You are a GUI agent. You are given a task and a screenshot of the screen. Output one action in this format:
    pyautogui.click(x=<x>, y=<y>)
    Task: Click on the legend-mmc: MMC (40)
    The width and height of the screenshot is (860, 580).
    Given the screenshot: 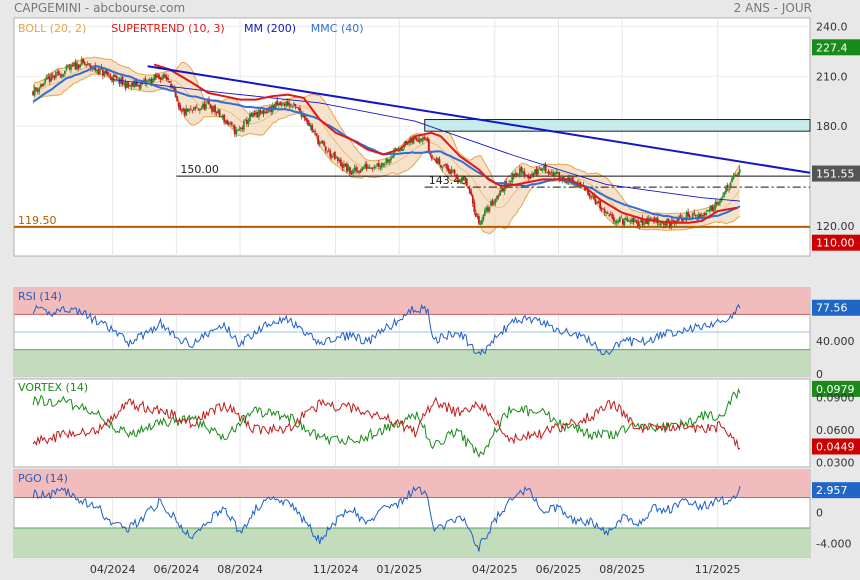 What is the action you would take?
    pyautogui.click(x=337, y=28)
    